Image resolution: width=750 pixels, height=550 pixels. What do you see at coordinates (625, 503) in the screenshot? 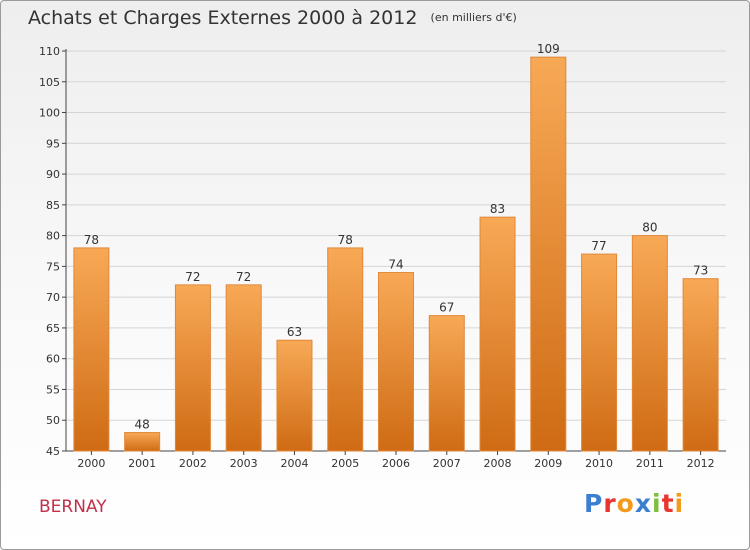
I see `logo-letter: o` at bounding box center [625, 503].